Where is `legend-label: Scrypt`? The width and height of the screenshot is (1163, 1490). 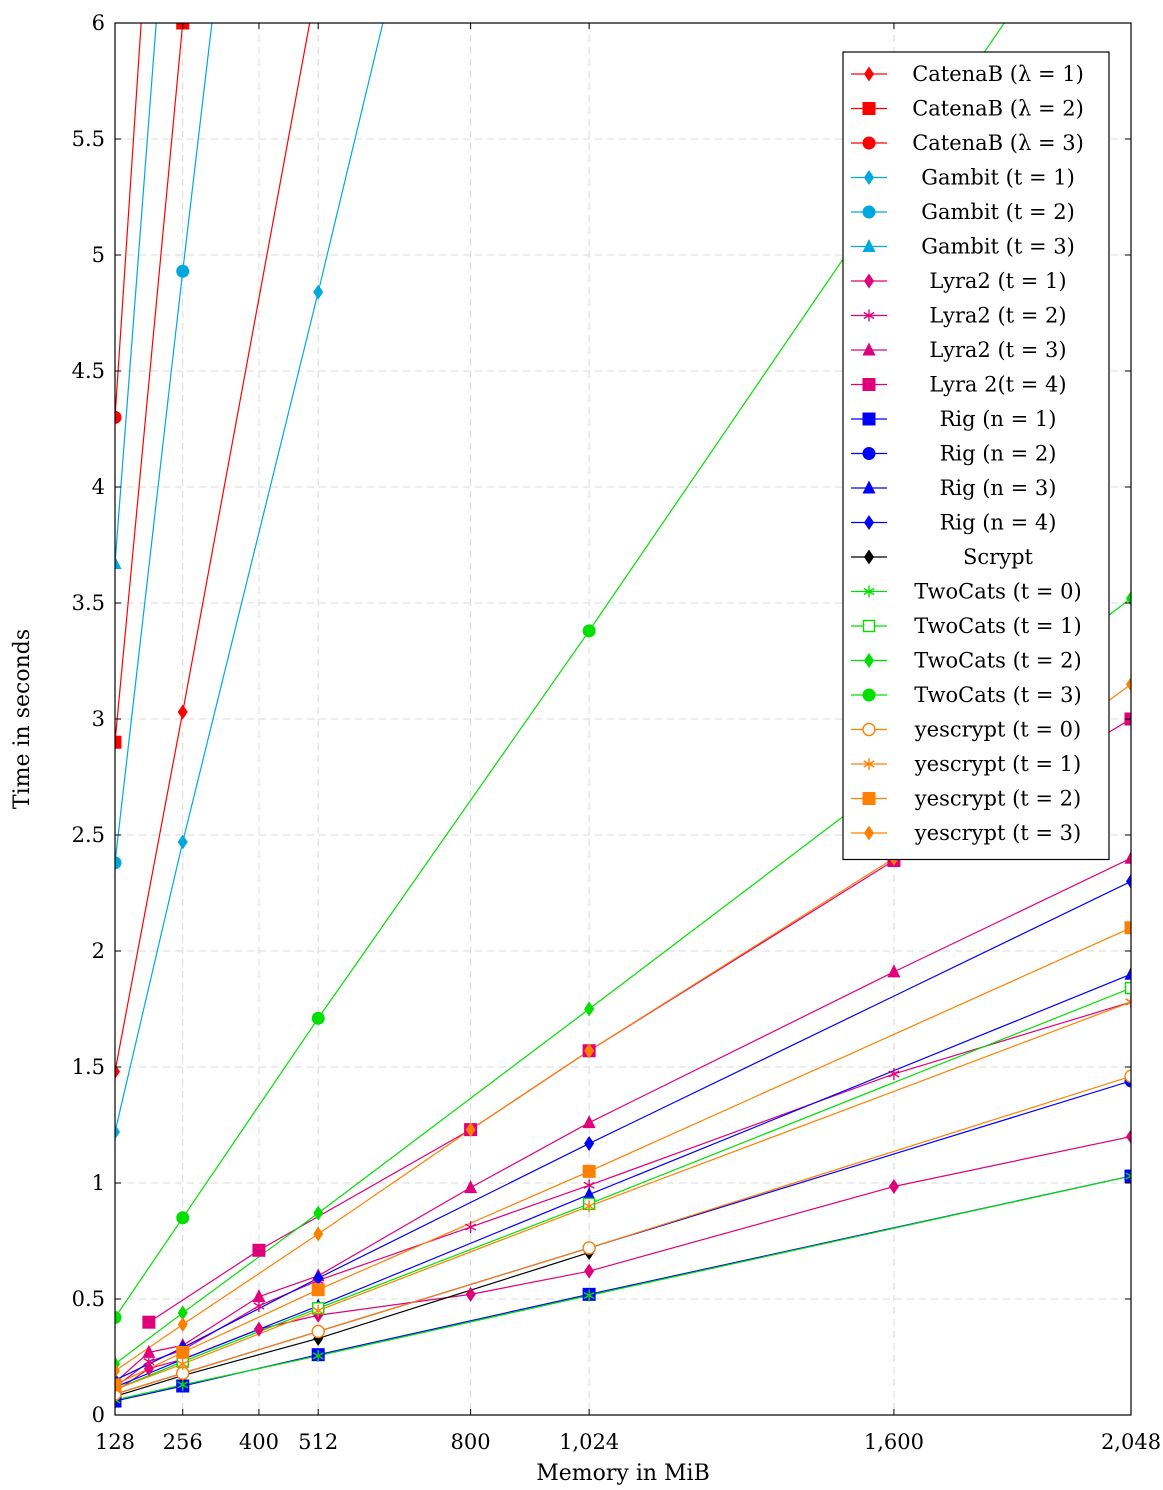 legend-label: Scrypt is located at coordinates (998, 557).